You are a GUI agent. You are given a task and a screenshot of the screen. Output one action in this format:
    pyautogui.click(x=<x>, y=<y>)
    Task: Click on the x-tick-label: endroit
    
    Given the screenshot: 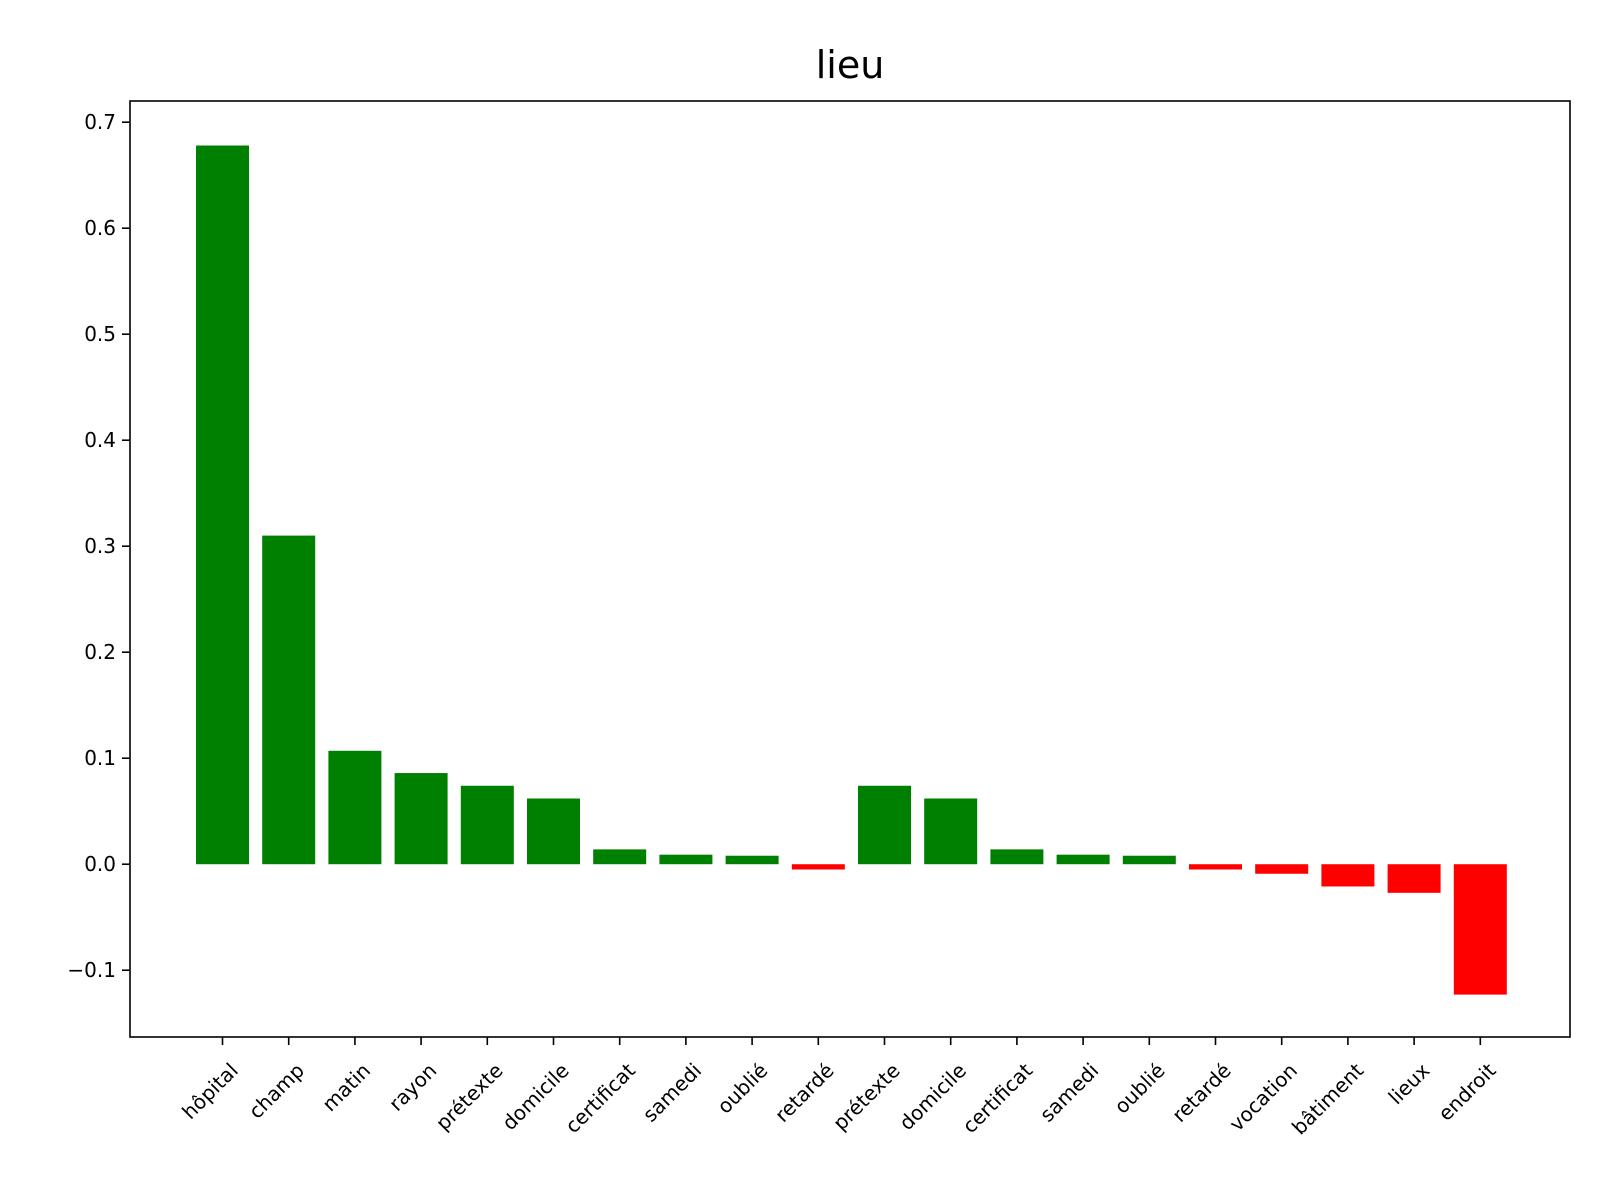 What is the action you would take?
    pyautogui.click(x=1466, y=1091)
    